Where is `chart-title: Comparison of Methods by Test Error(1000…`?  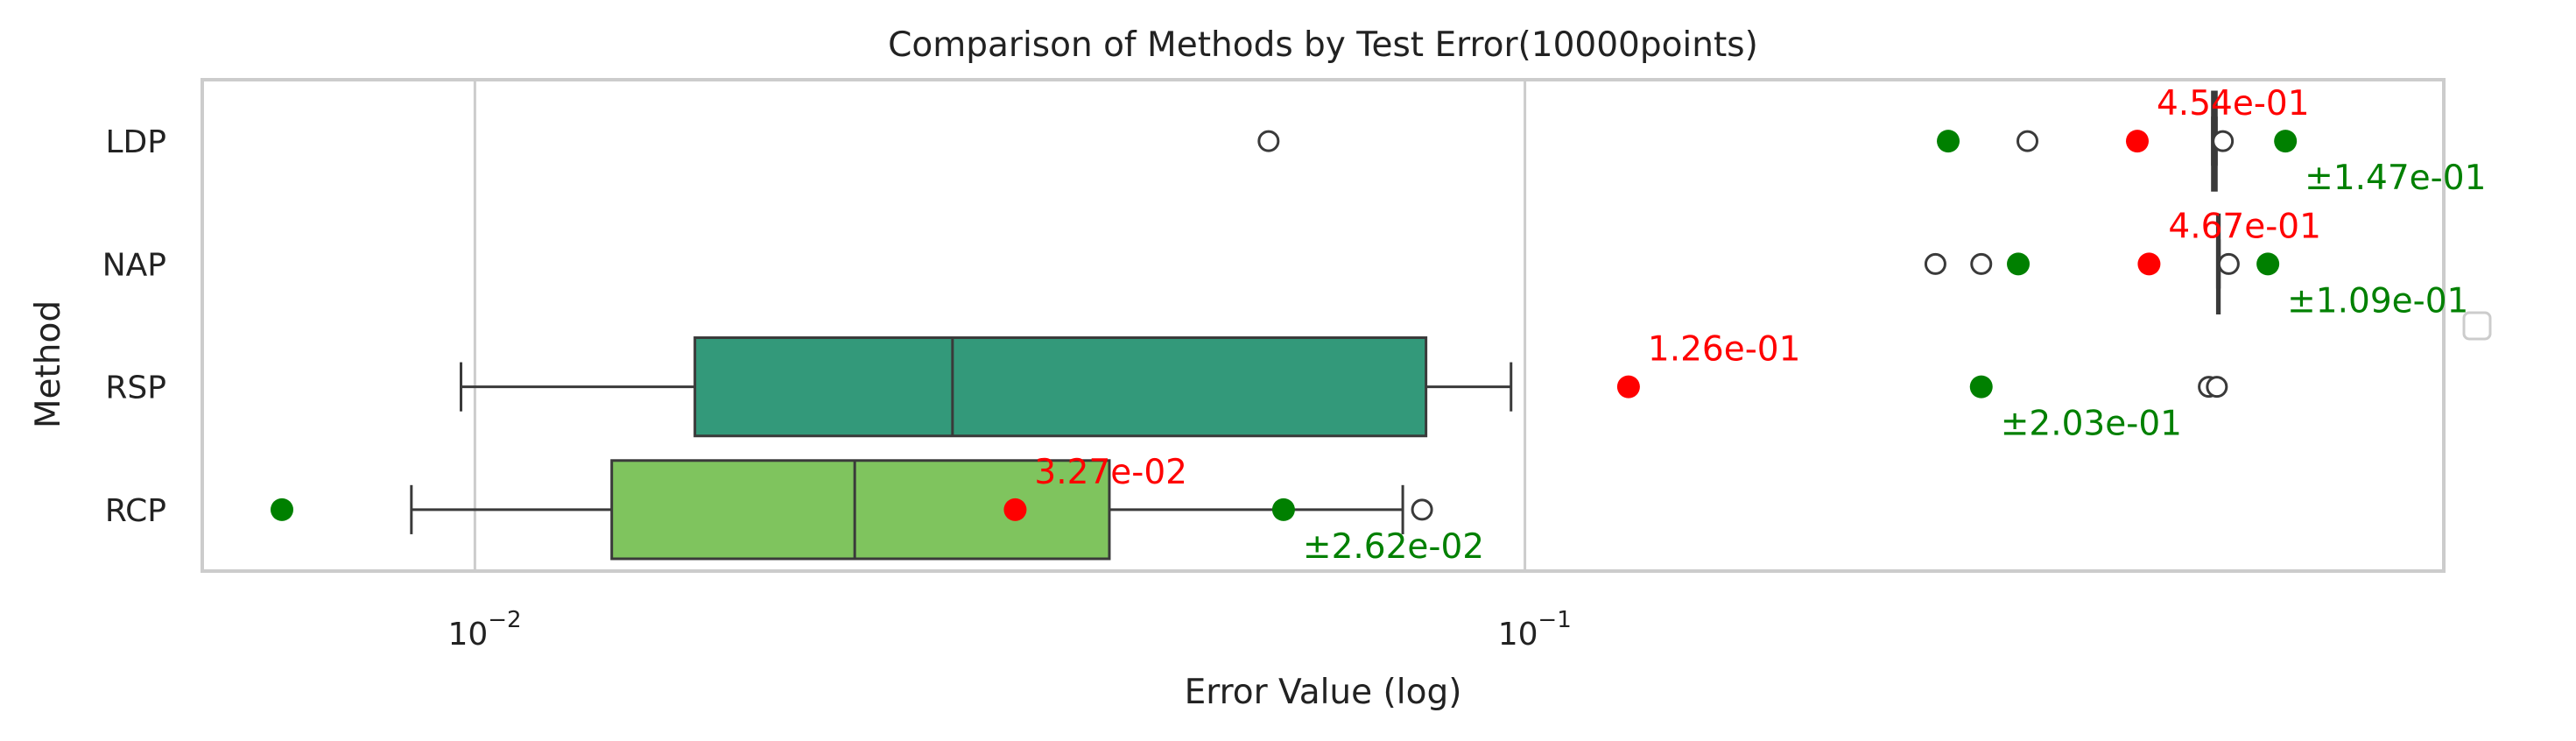
chart-title: Comparison of Methods by Test Error(1000… is located at coordinates (1323, 45).